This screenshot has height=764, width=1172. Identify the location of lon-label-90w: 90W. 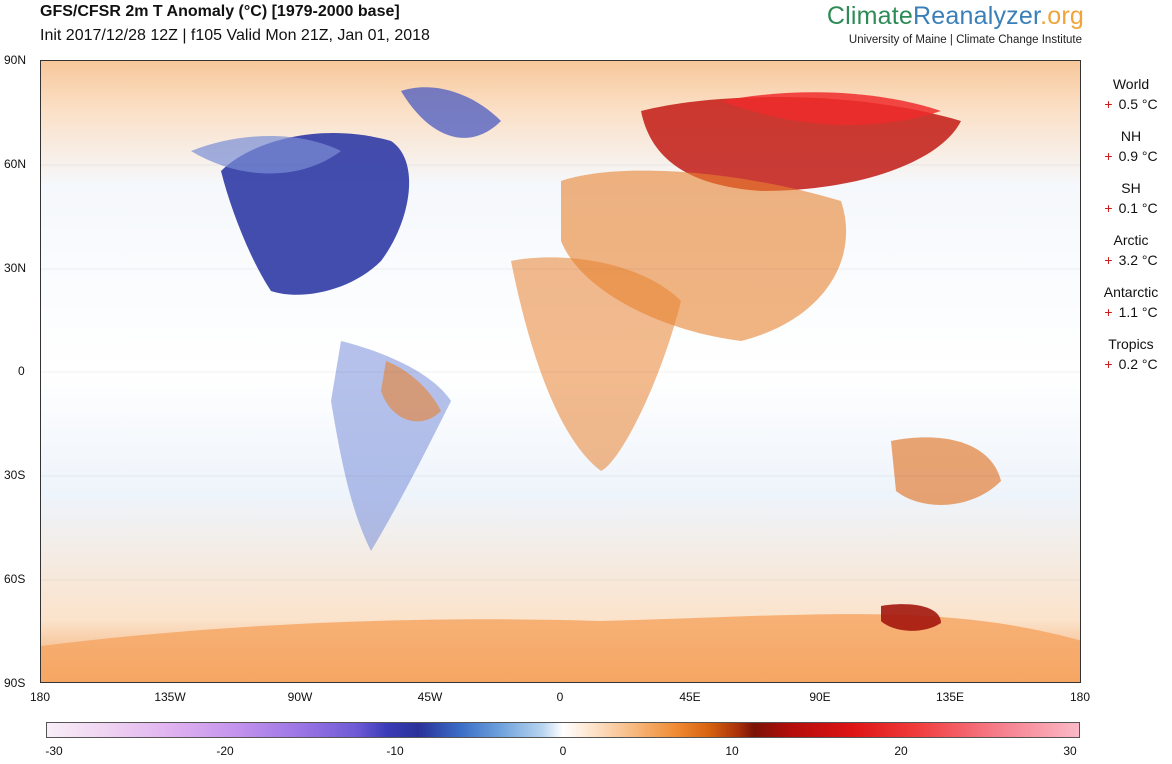
(300, 697).